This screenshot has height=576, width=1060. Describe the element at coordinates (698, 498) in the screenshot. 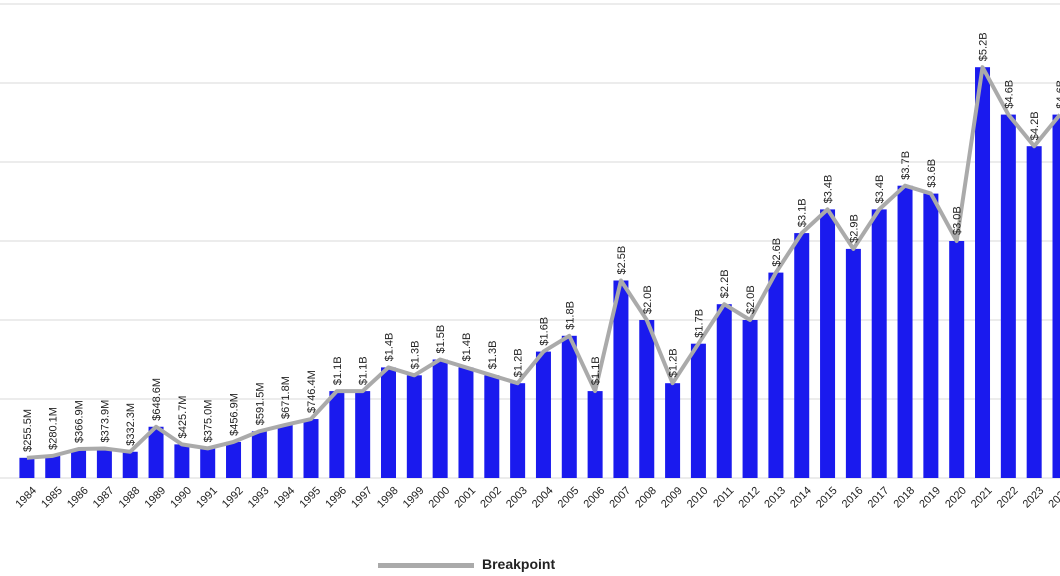

I see `x-tick-label: 2010` at that location.